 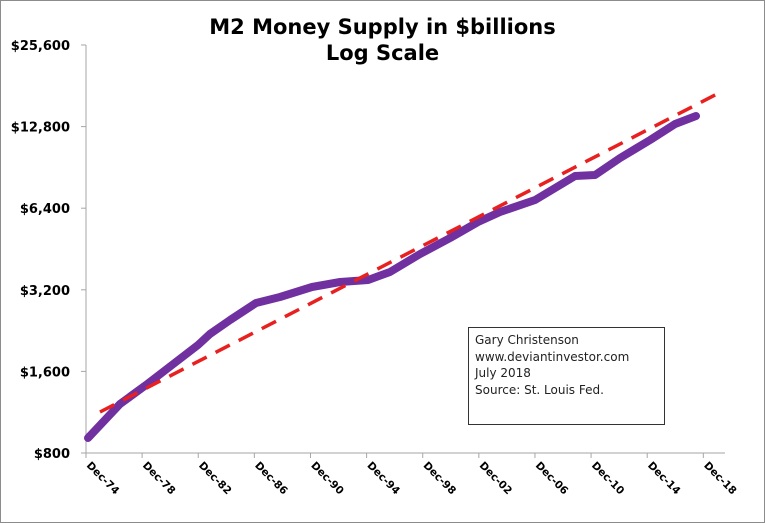 What do you see at coordinates (45, 372) in the screenshot?
I see `y-tick-label: $1,600` at bounding box center [45, 372].